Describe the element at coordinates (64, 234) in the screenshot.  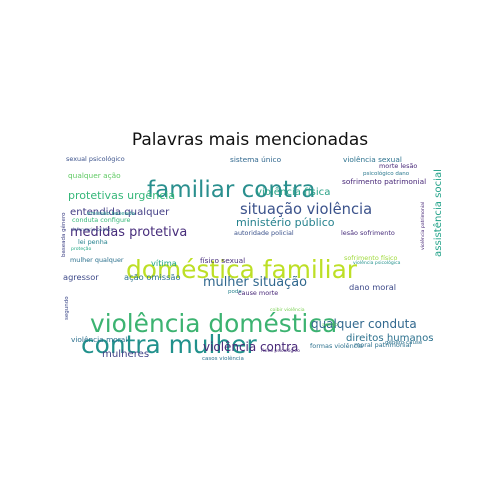
I see `word-36: baseada gênero` at that location.